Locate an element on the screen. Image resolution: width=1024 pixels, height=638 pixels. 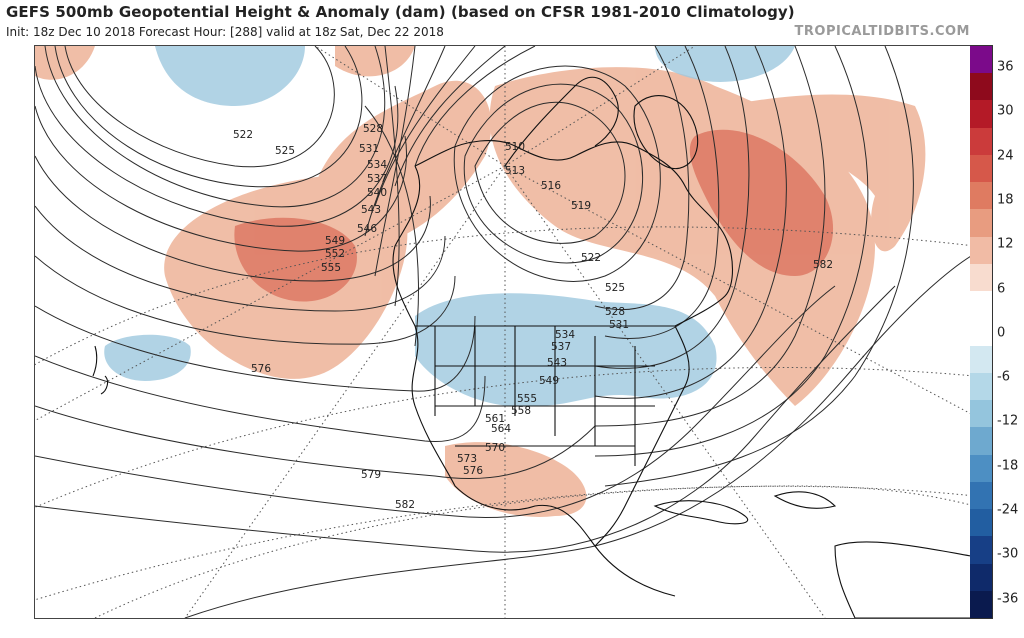
colorbar-tick-label: 18 is located at coordinates (1005, 200).